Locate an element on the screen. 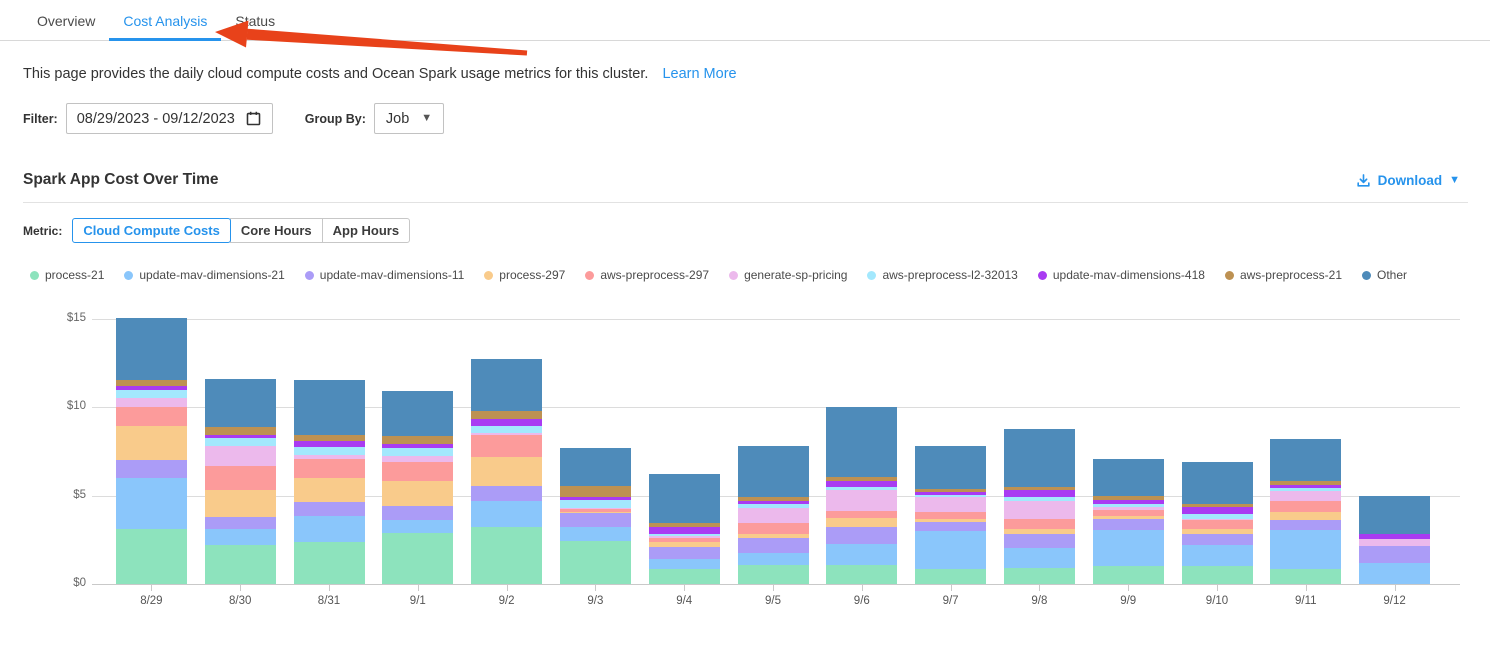  bar-9/3 is located at coordinates (595, 515).